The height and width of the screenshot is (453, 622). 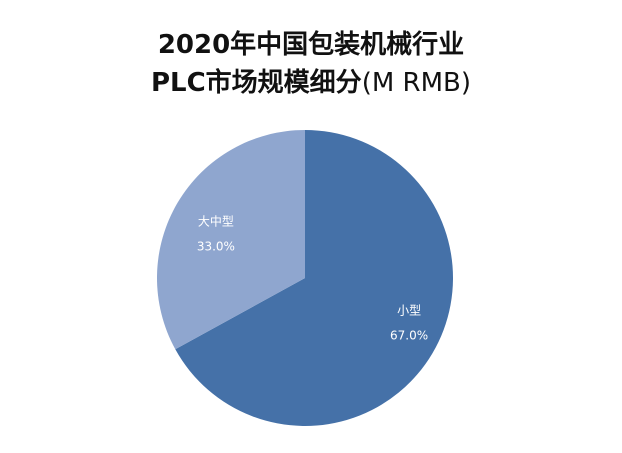 What do you see at coordinates (409, 336) in the screenshot?
I see `pie-slice-value-0: 67.0%` at bounding box center [409, 336].